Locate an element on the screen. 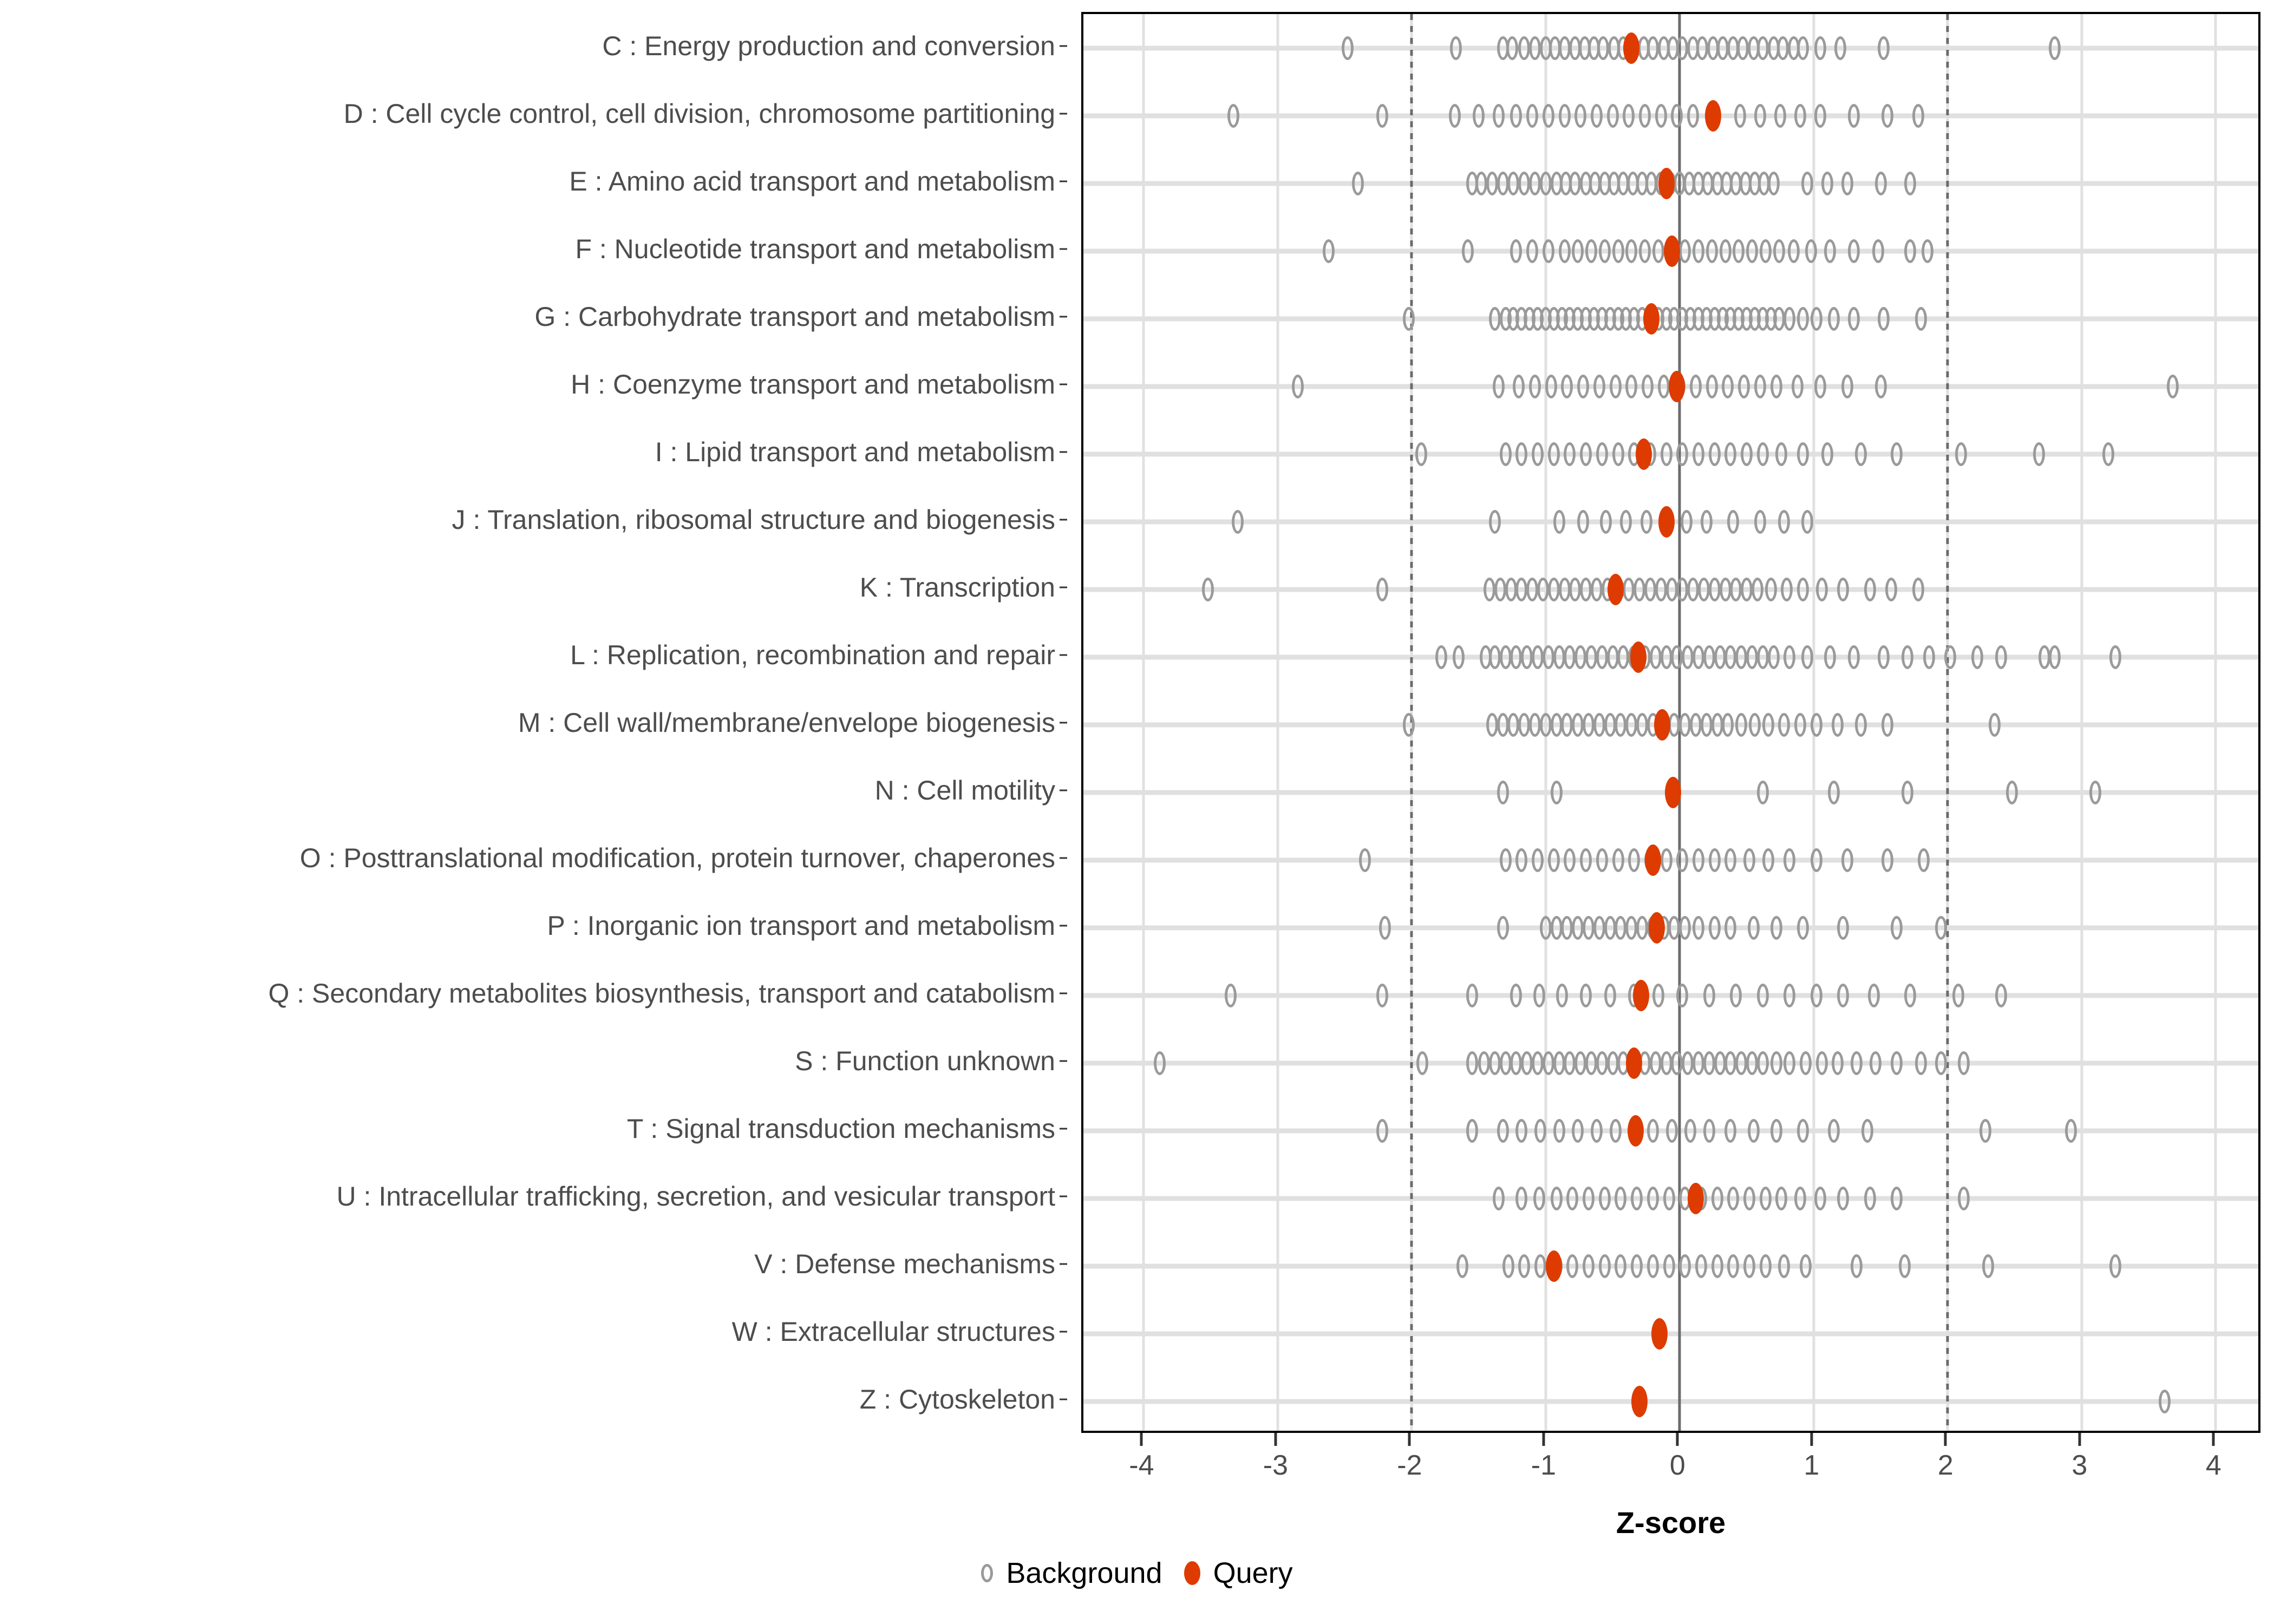 This screenshot has height=1624, width=2274. y-axis-tick-label: Z : Cytoskeleton is located at coordinates (957, 1399).